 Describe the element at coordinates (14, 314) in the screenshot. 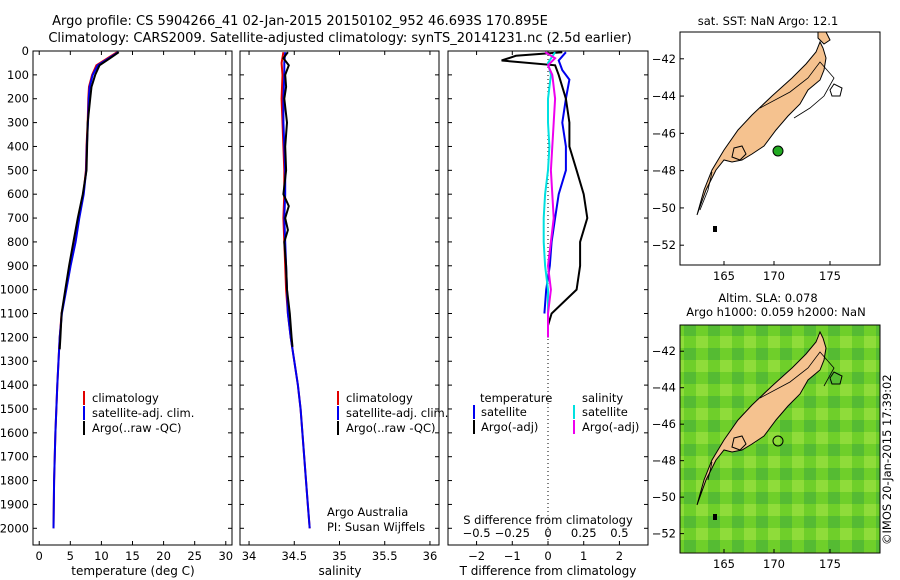

I see `depth-tick-label: 1100` at that location.